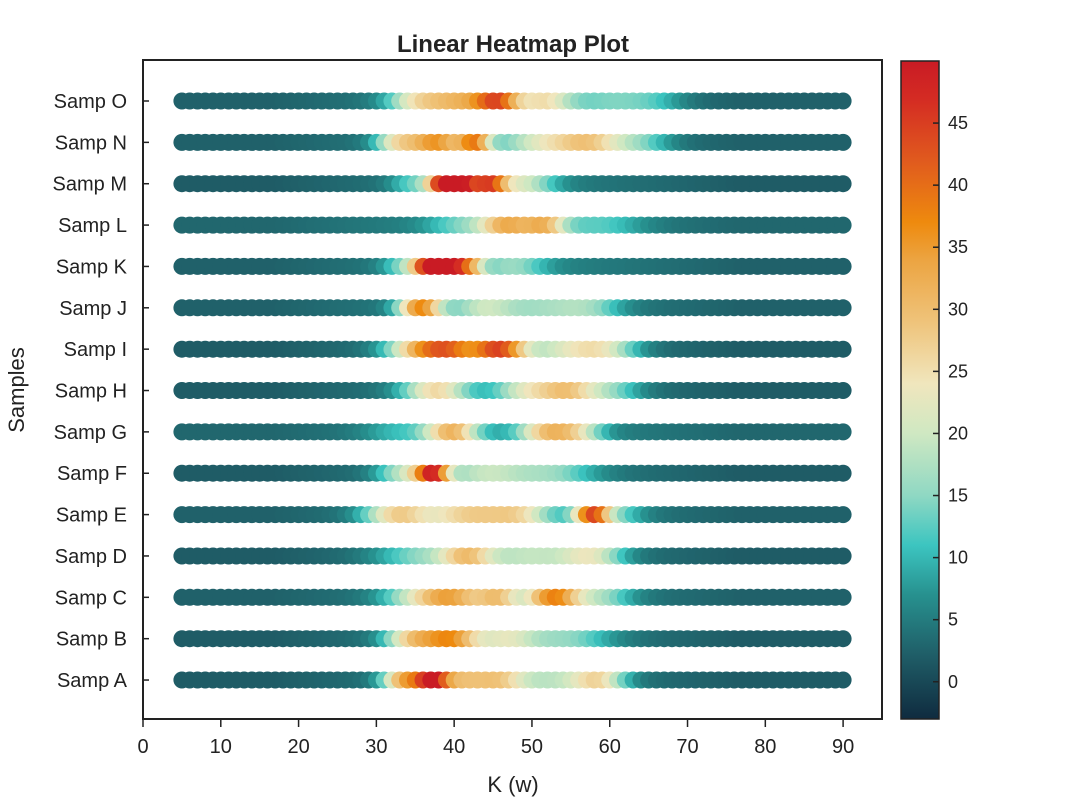 The width and height of the screenshot is (1080, 809). I want to click on x-tick-label: 10, so click(221, 747).